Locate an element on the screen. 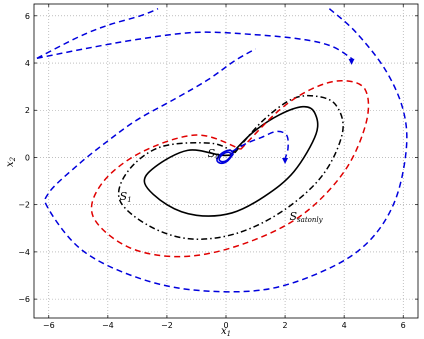 The width and height of the screenshot is (424, 339). y-tick-label: 0 is located at coordinates (27, 157).